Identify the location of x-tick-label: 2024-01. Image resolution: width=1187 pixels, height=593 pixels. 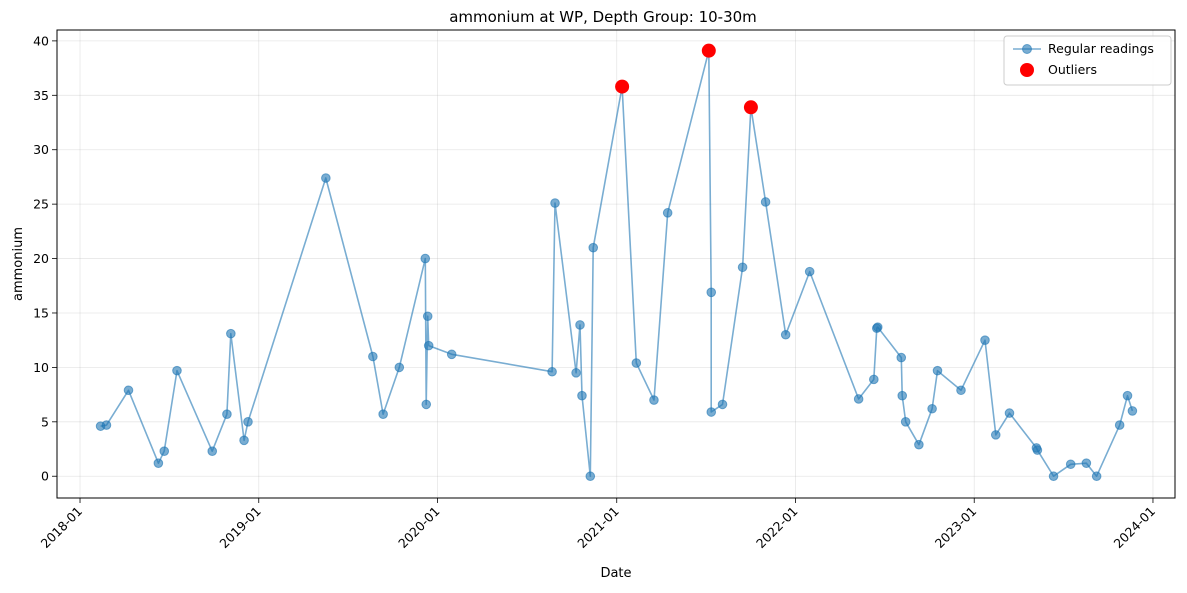
(1135, 528).